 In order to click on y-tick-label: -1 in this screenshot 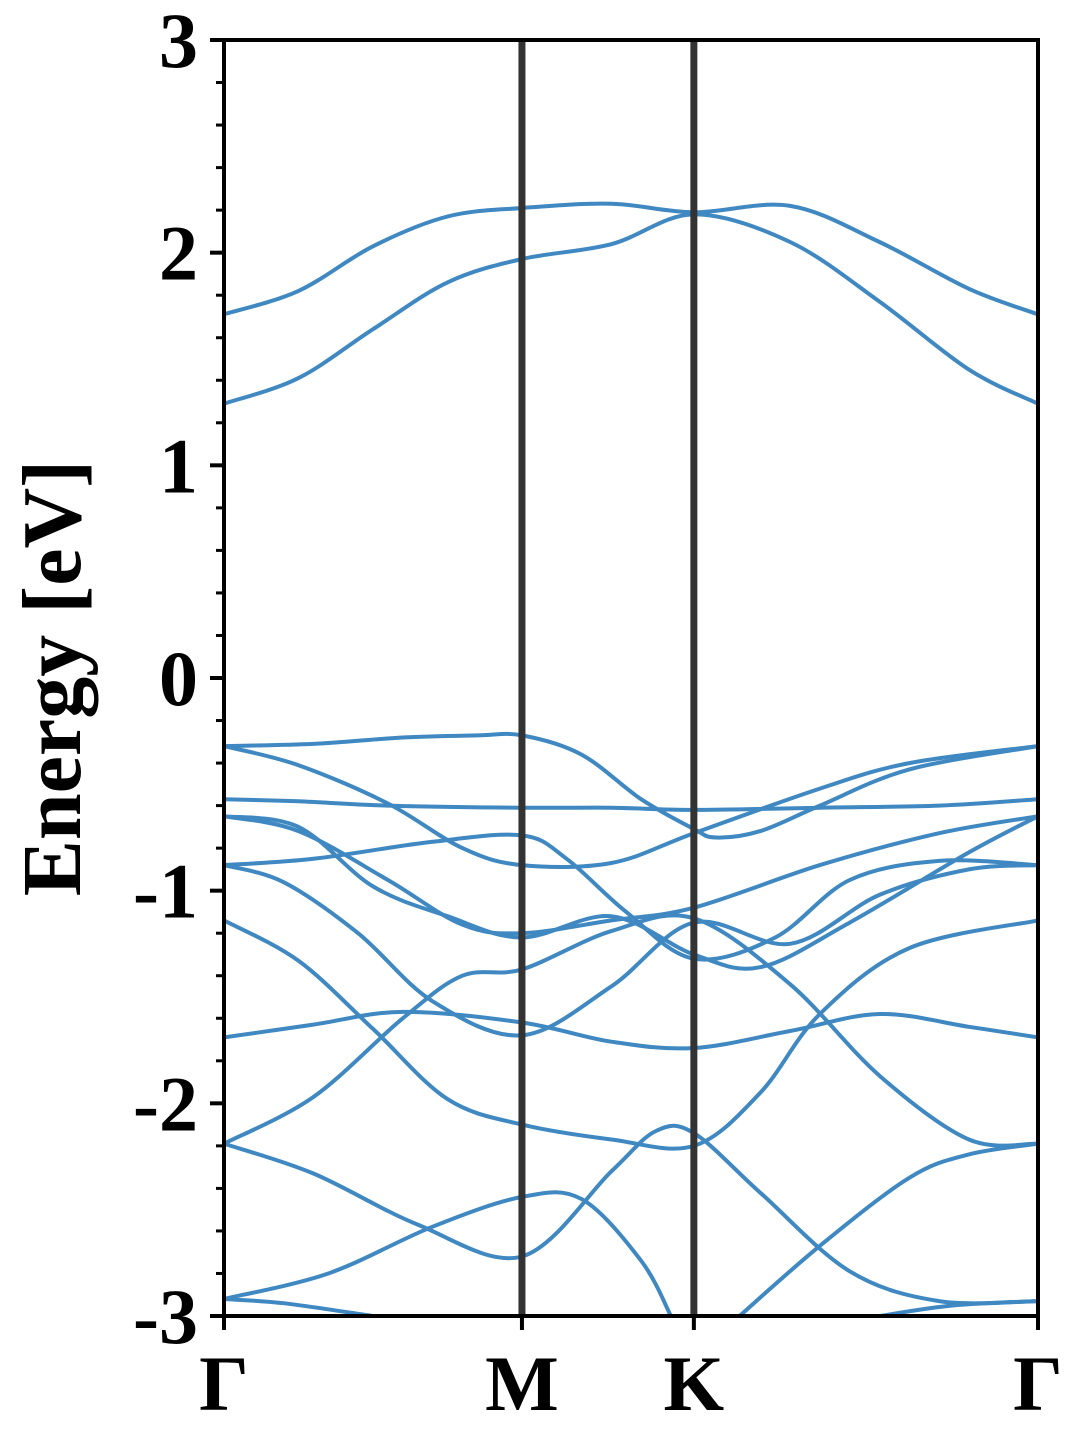, I will do `click(165, 891)`.